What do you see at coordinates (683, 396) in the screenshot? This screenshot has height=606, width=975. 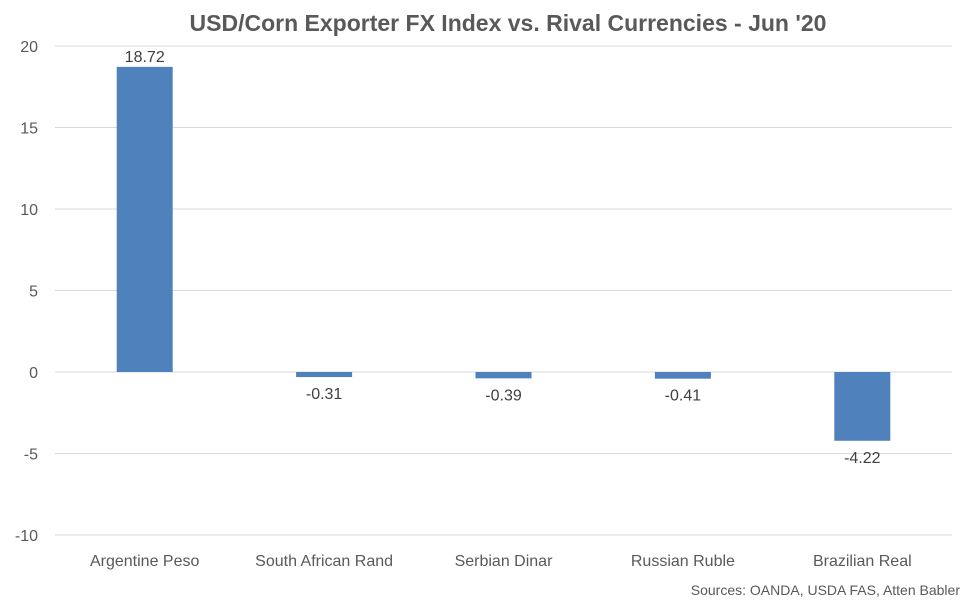 I see `data-label: -0.41` at bounding box center [683, 396].